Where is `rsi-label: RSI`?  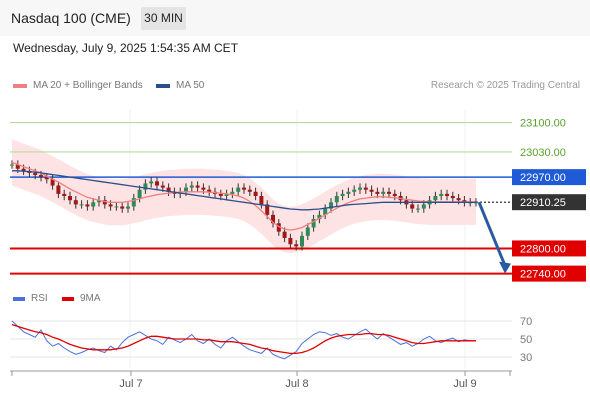
rsi-label: RSI is located at coordinates (39, 298).